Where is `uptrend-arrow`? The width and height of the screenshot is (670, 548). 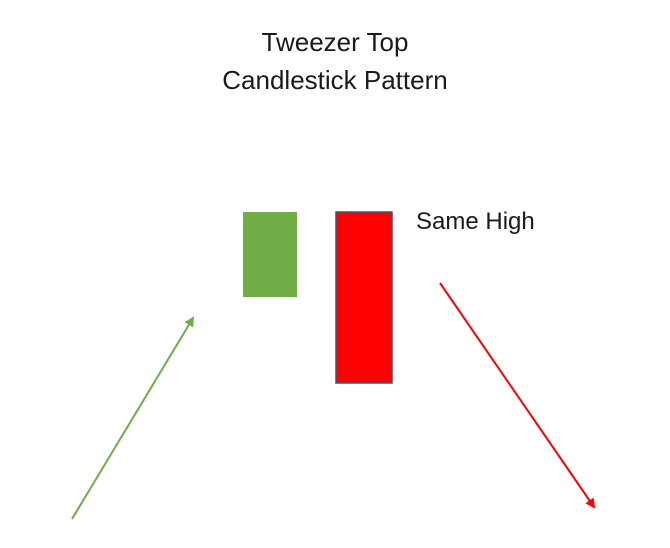
uptrend-arrow is located at coordinates (133, 418).